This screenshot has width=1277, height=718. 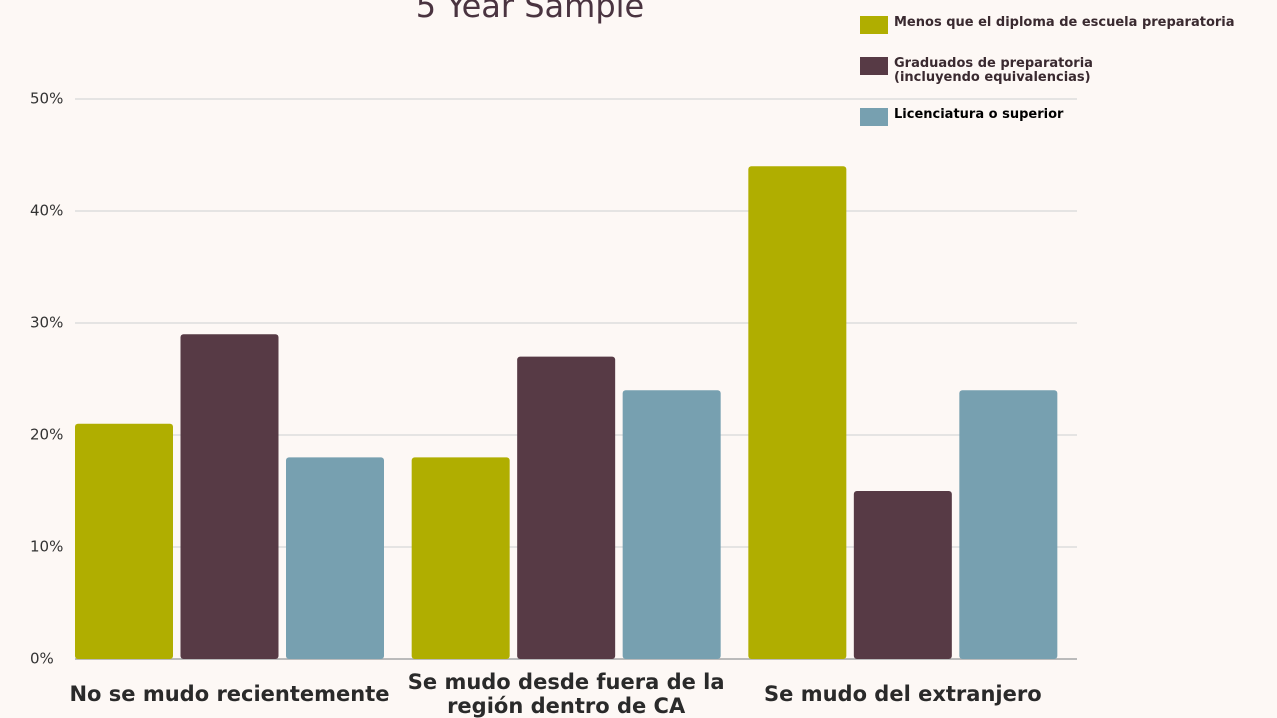 I want to click on y-tick-label: 50%, so click(x=46, y=99).